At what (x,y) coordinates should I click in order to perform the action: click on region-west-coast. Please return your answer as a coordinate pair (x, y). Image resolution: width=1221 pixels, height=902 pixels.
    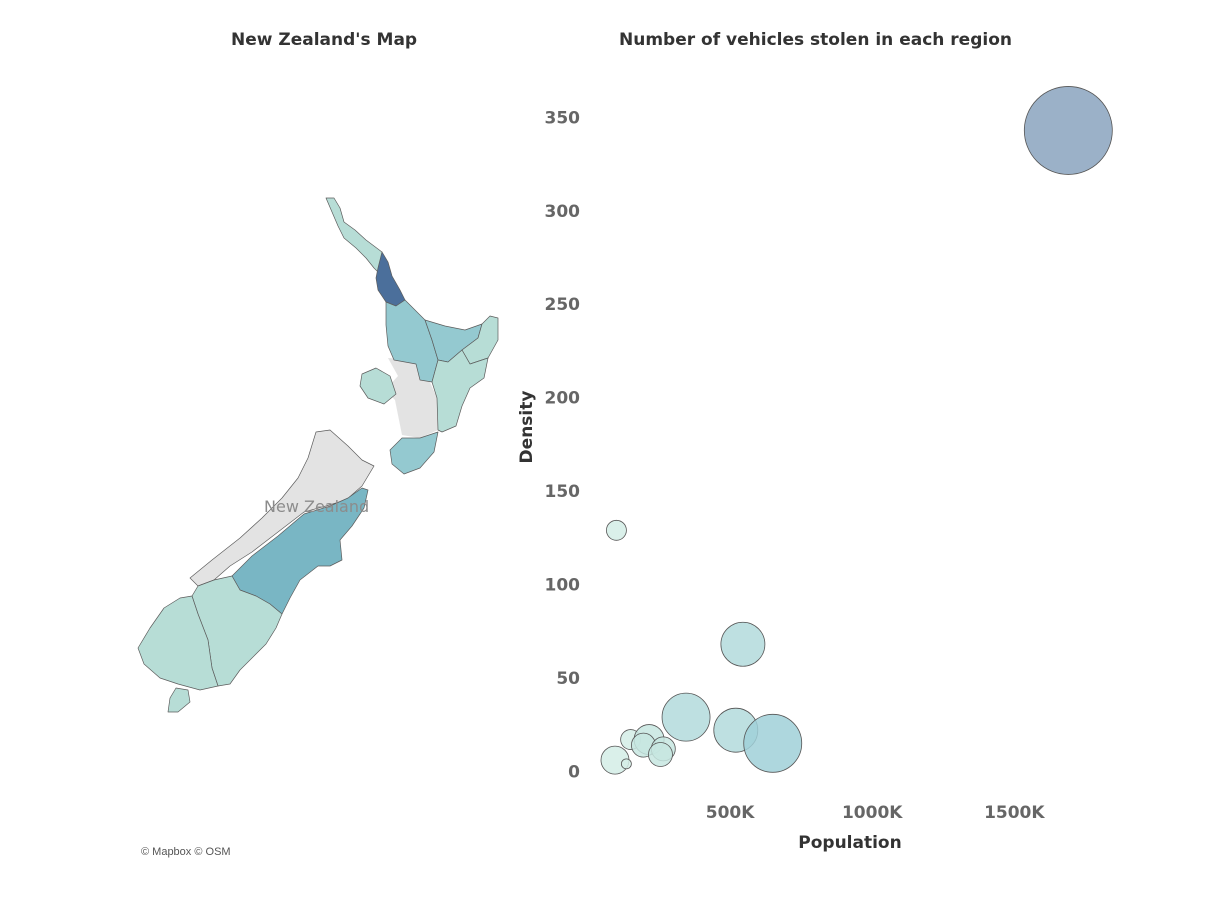
    Looking at the image, I should click on (282, 508).